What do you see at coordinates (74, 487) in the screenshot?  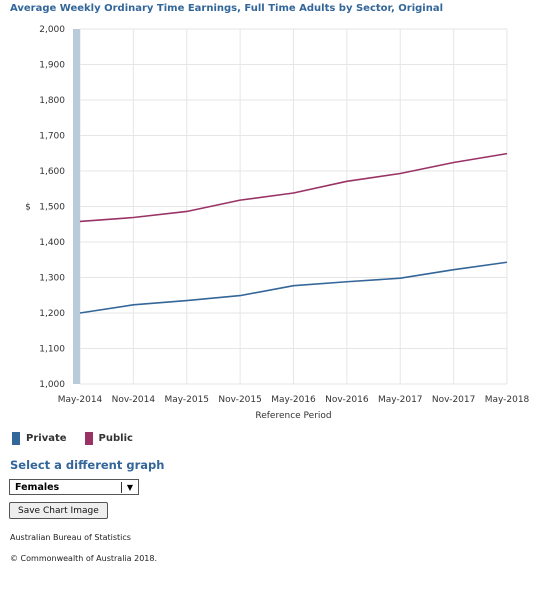 I see `graph-select-dropdown: Females ▼` at bounding box center [74, 487].